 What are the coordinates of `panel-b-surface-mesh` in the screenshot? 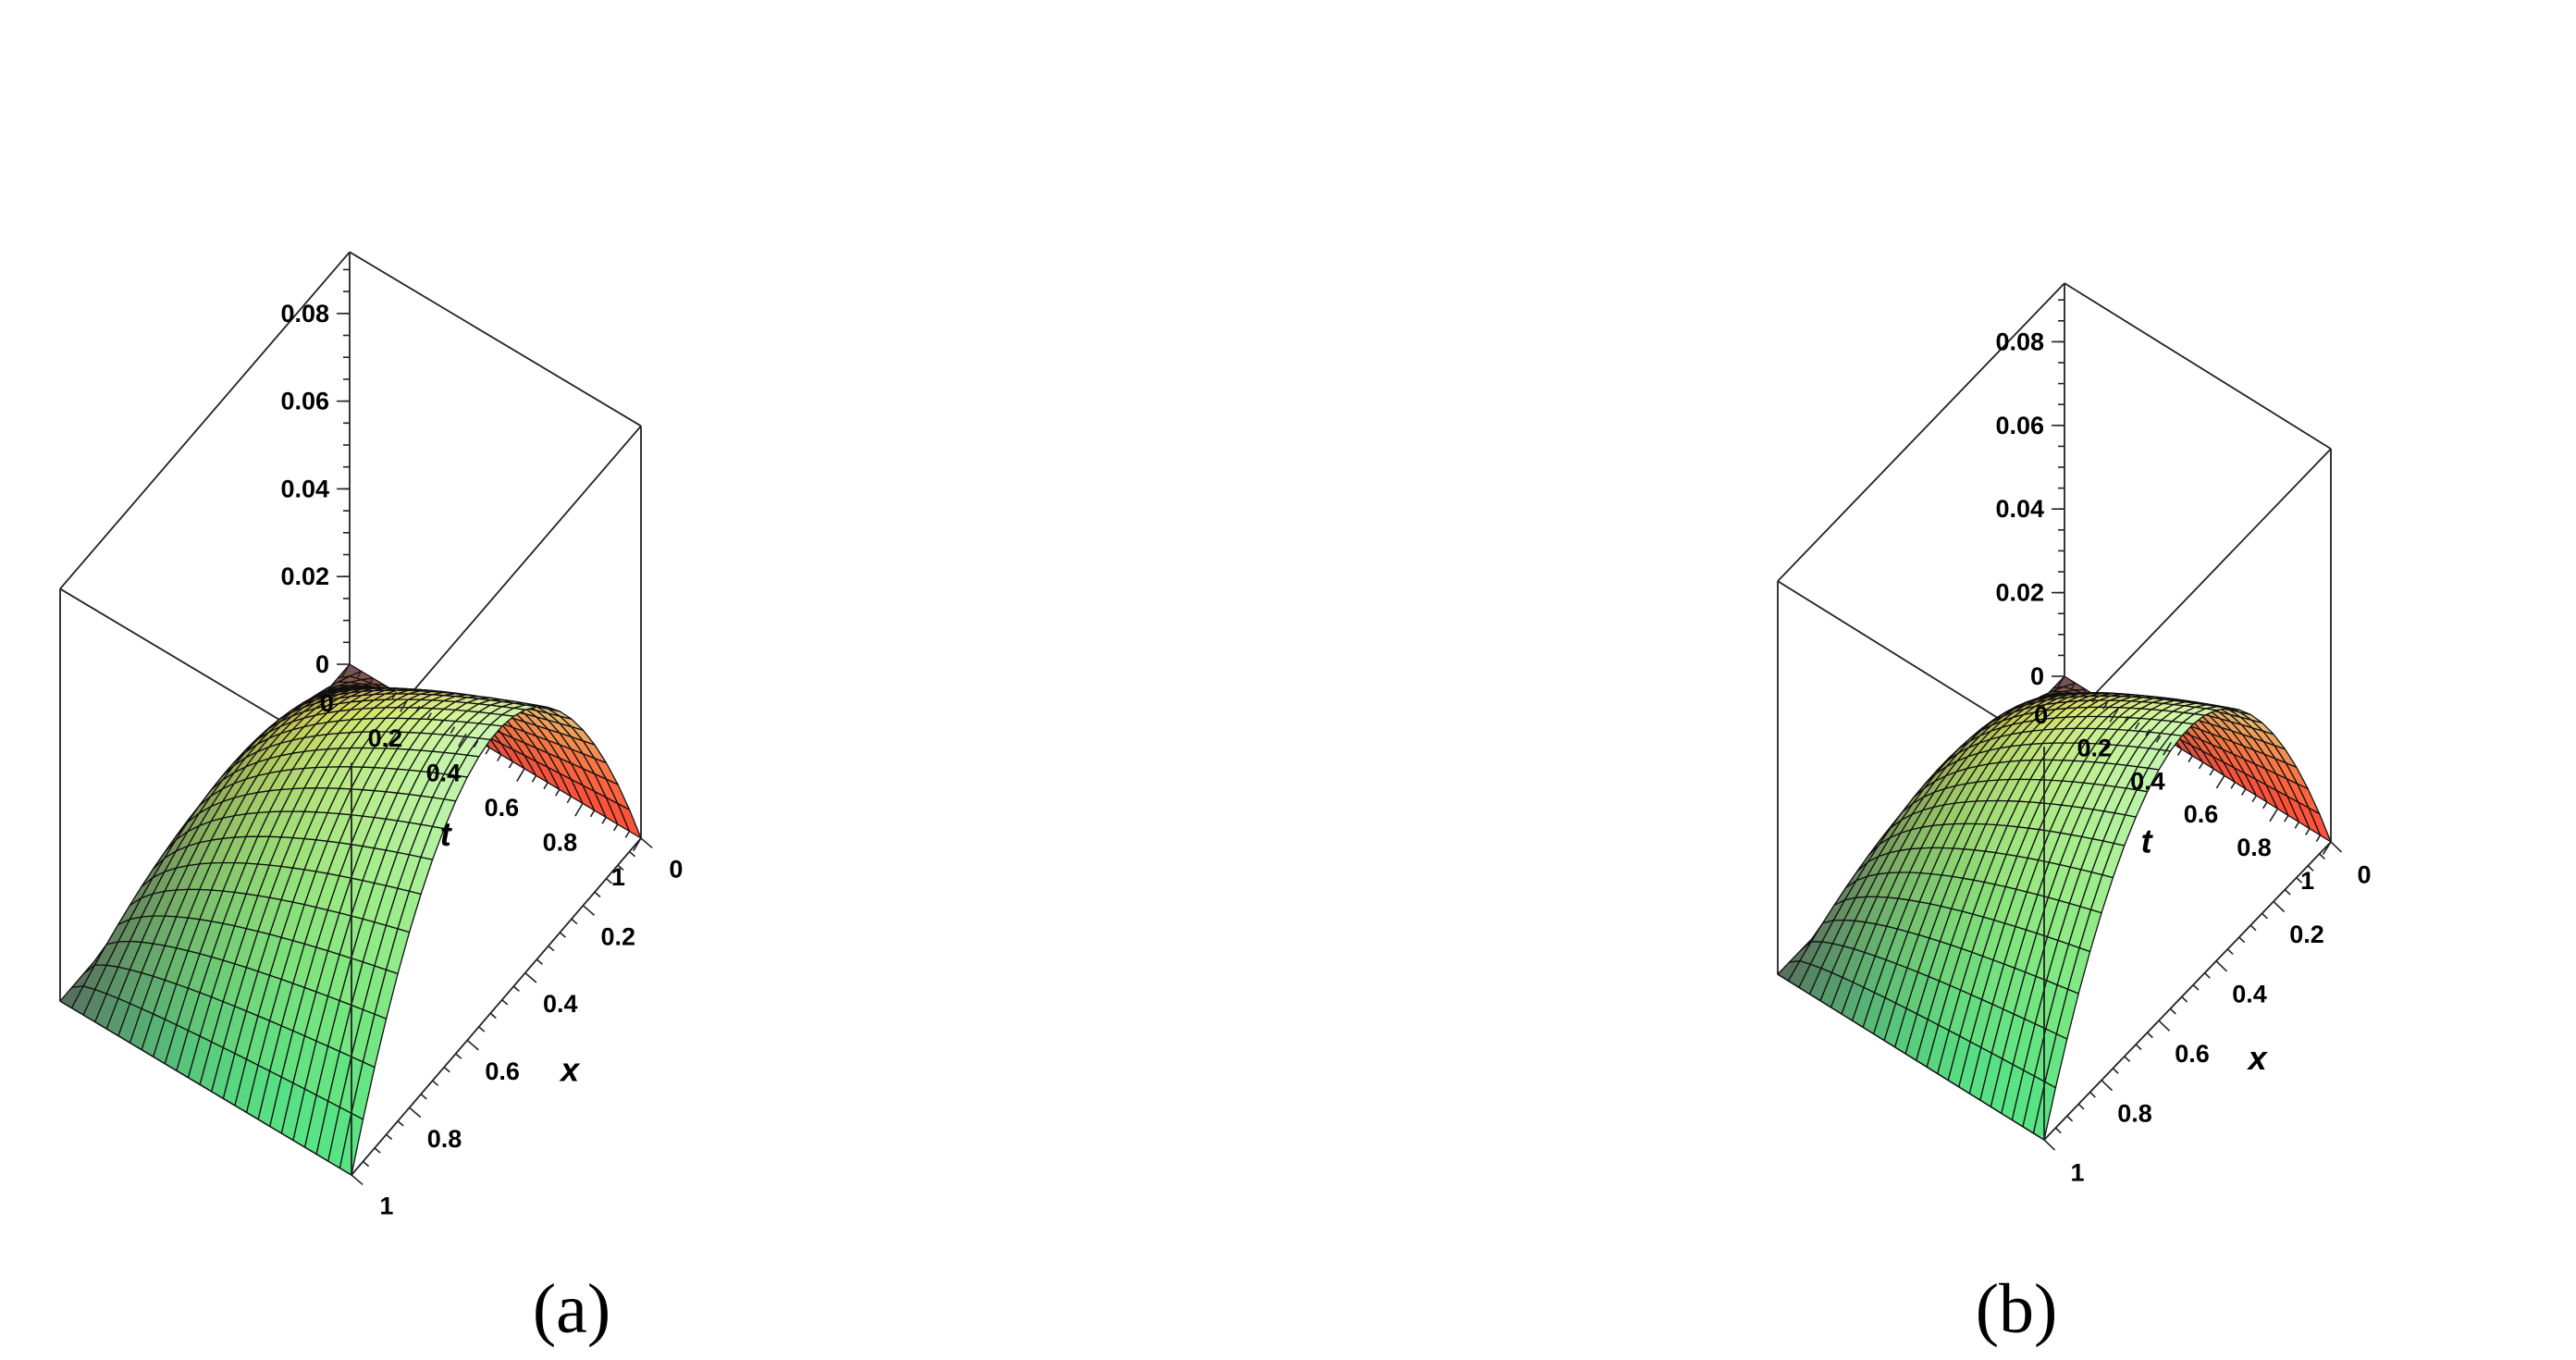 It's located at (2054, 908).